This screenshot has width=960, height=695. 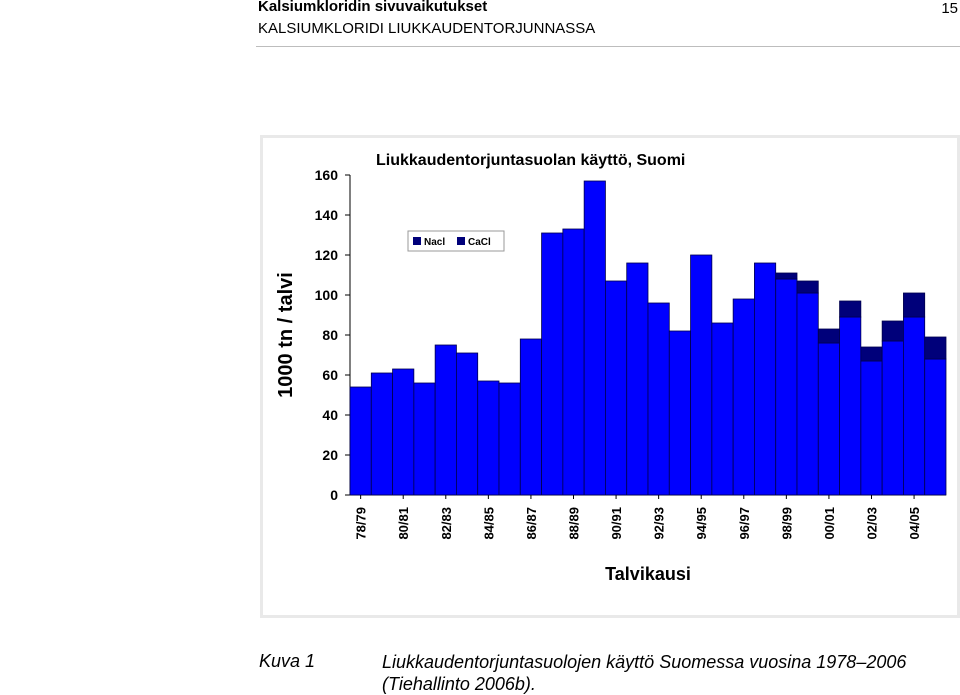 What do you see at coordinates (872, 523) in the screenshot?
I see `x-tick-label: 02/03` at bounding box center [872, 523].